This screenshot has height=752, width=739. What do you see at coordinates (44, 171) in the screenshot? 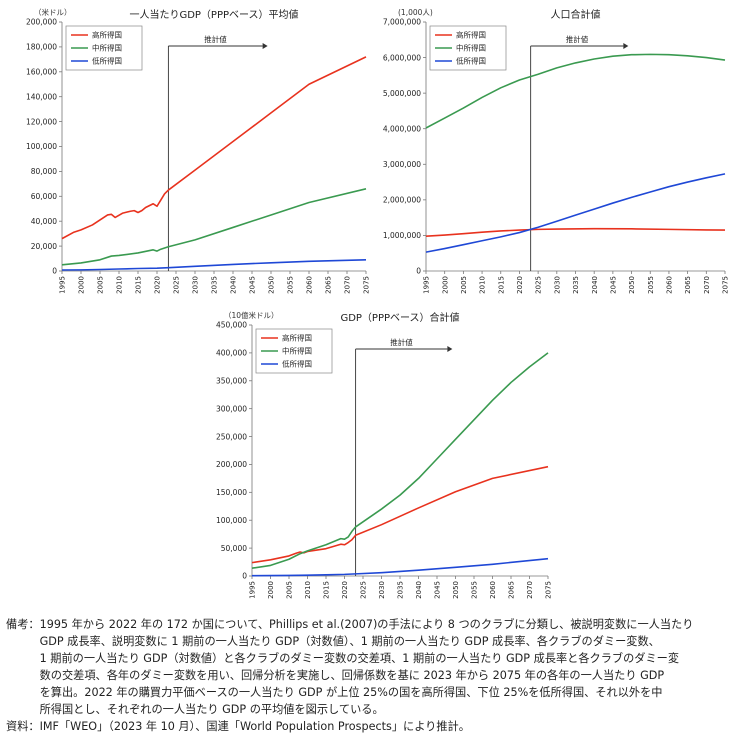
I see `y-tick-label: 80,000` at bounding box center [44, 171].